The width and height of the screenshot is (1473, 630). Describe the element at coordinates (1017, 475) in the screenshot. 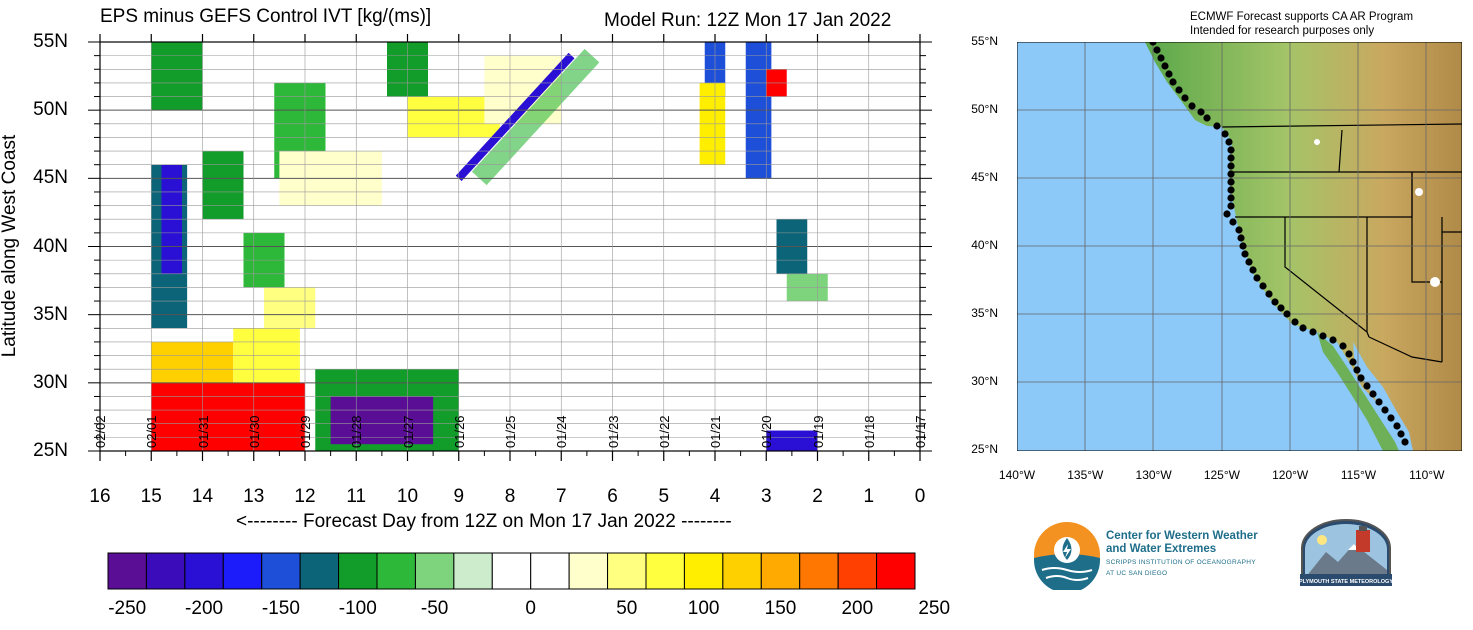

I see `map-lon-label: 140°W` at that location.